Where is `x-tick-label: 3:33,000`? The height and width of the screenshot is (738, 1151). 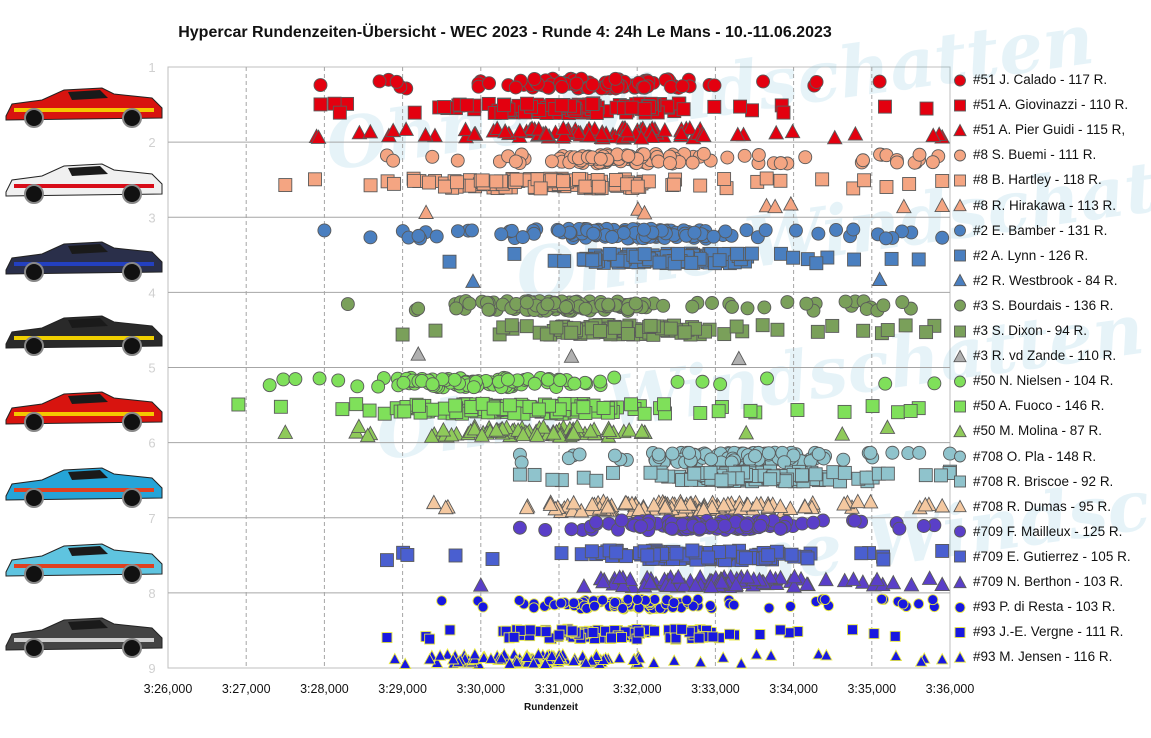
x-tick-label: 3:33,000 is located at coordinates (715, 689).